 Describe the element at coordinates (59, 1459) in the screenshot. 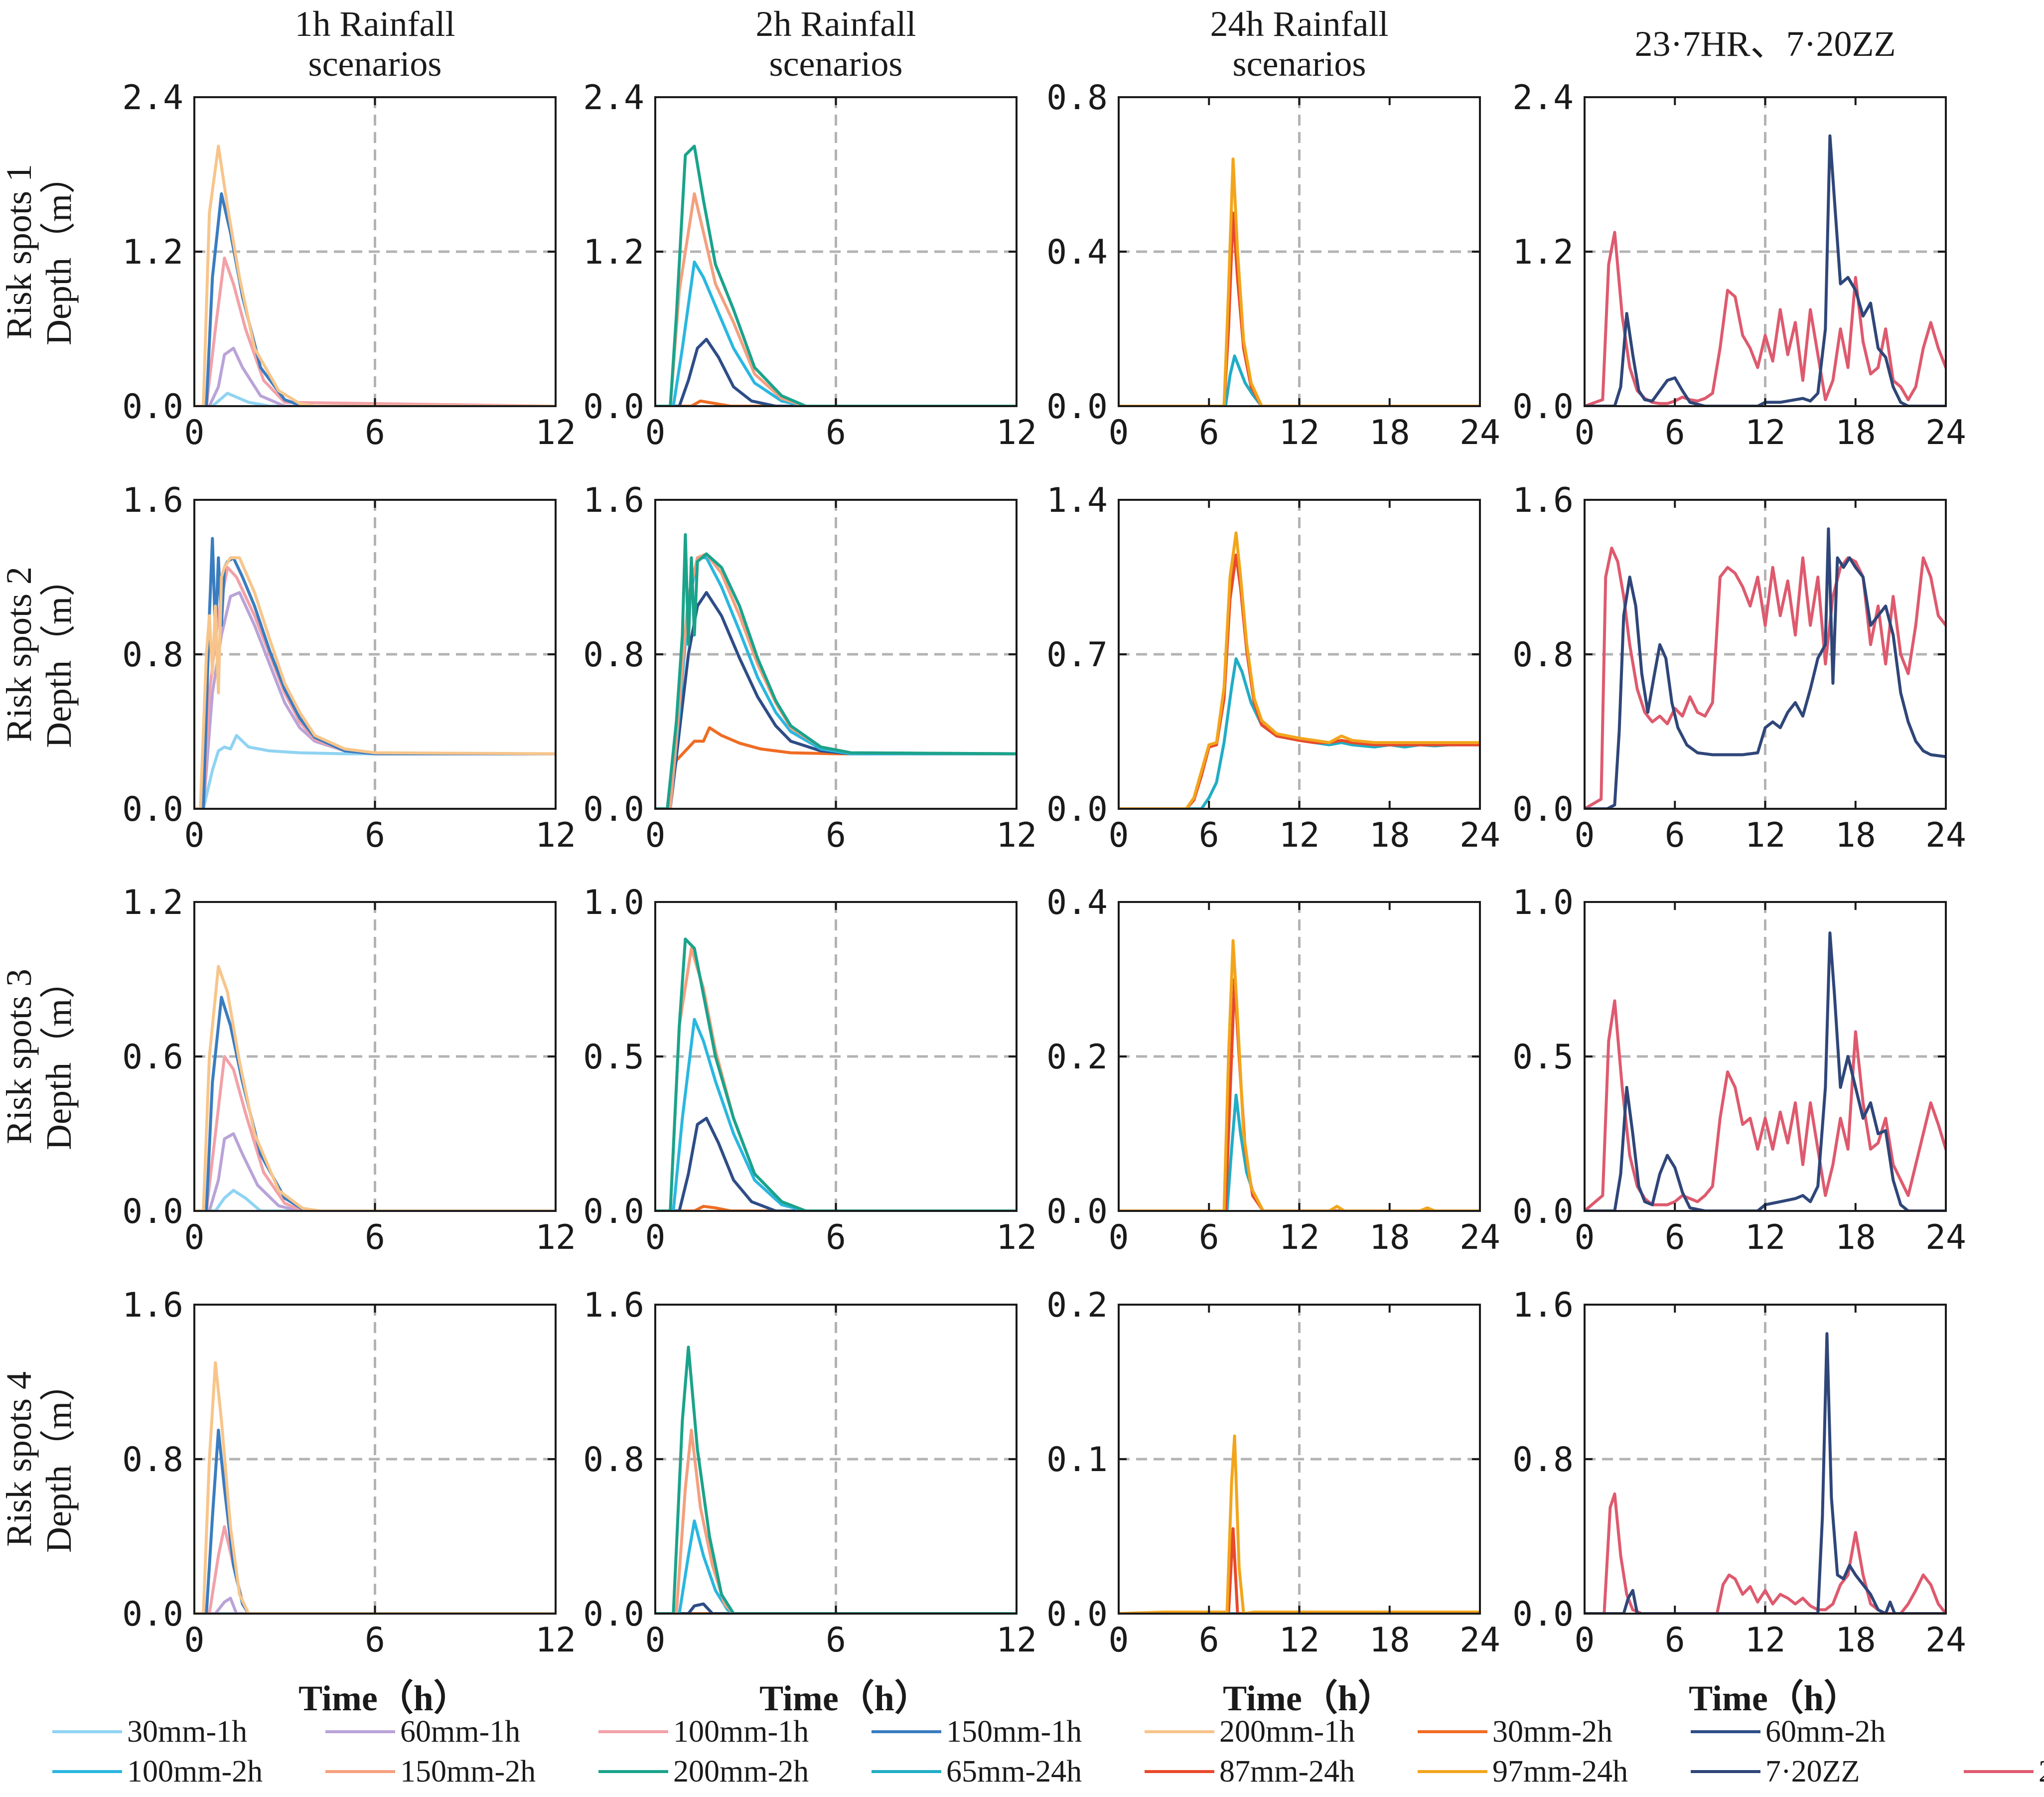

I see `row-ylabel-4: Depth（m）` at that location.